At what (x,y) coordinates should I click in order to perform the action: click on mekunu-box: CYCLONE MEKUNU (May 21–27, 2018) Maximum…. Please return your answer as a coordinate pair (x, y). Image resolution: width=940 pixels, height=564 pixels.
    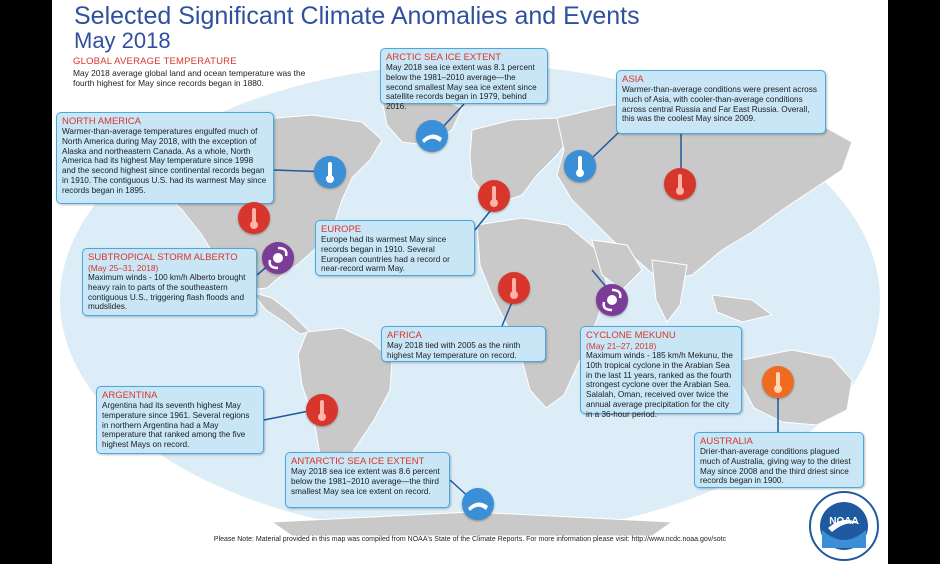
    Looking at the image, I should click on (661, 372).